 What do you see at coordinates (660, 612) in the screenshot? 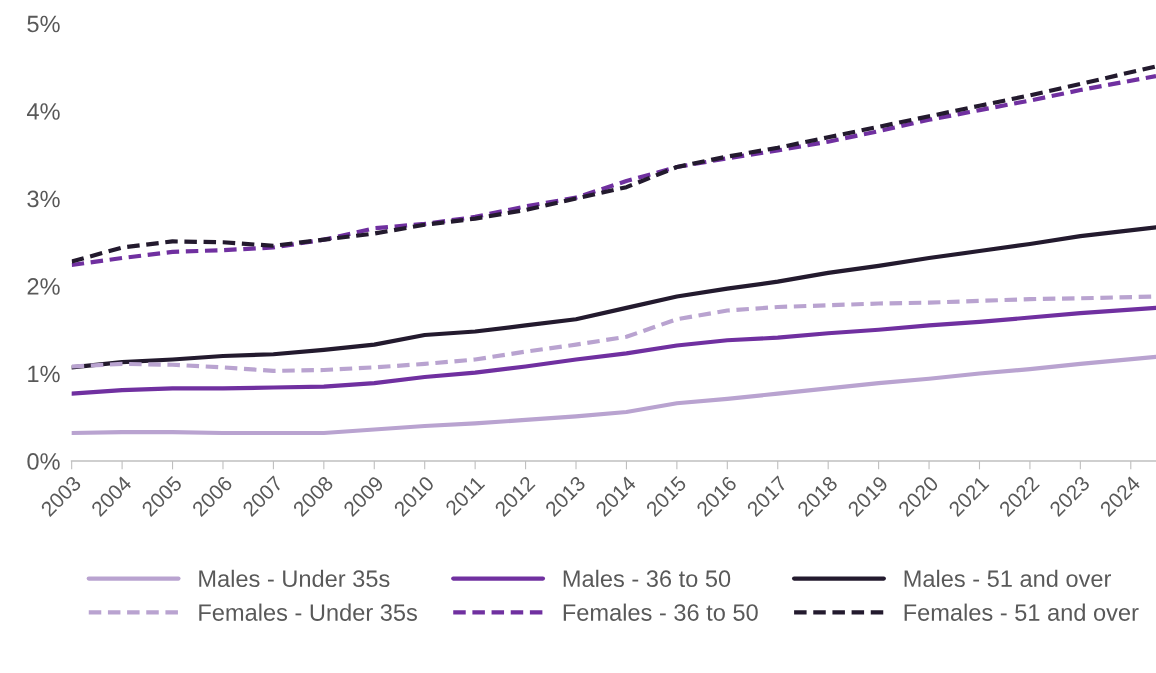
I see `legend-label: Females - 36 to 50` at bounding box center [660, 612].